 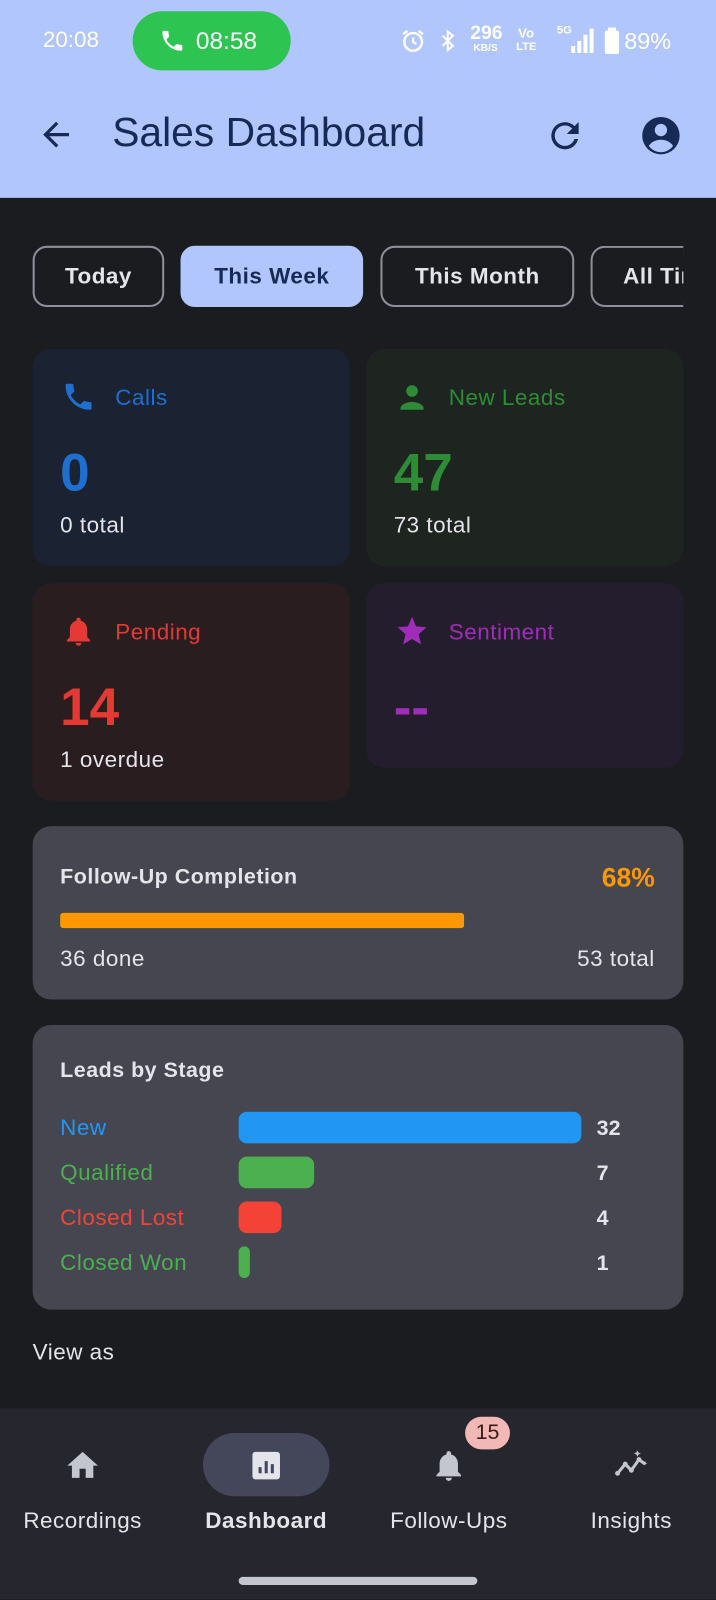 What do you see at coordinates (266, 1485) in the screenshot?
I see `nav-item: Dashboard` at bounding box center [266, 1485].